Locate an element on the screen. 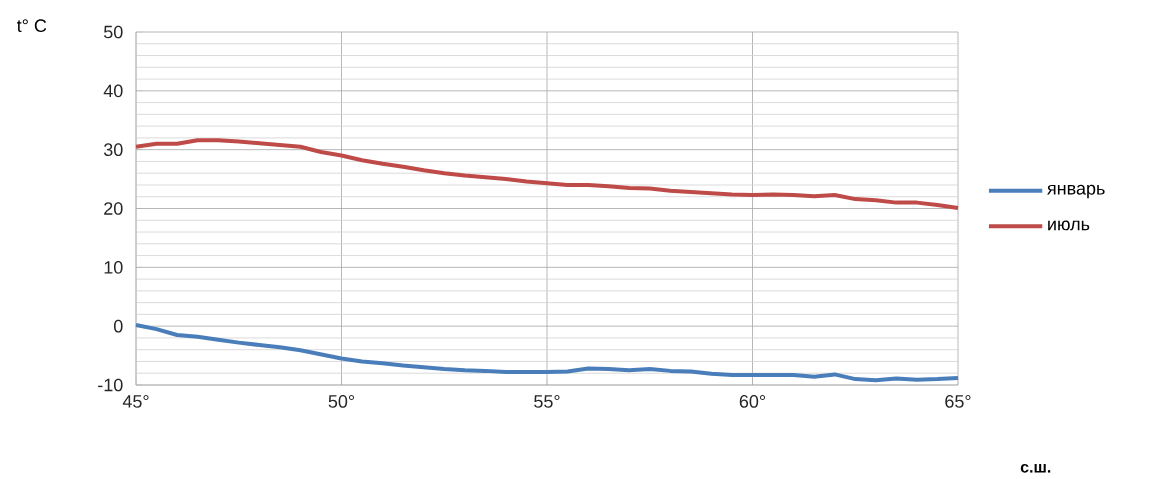  y-tick-label: 10 is located at coordinates (113, 267).